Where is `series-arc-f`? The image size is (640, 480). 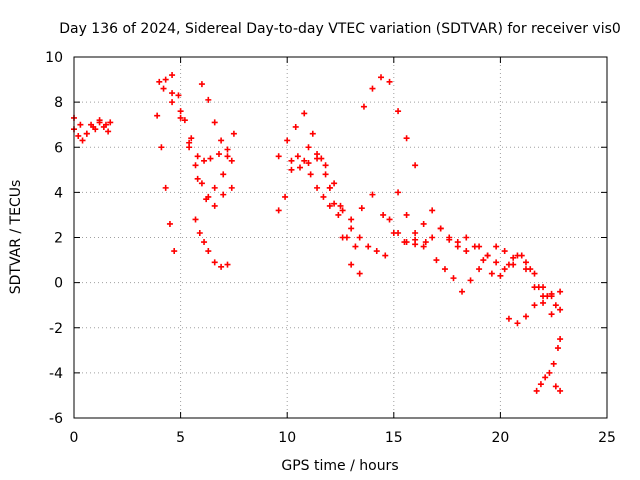 series-arc-f is located at coordinates (202, 151).